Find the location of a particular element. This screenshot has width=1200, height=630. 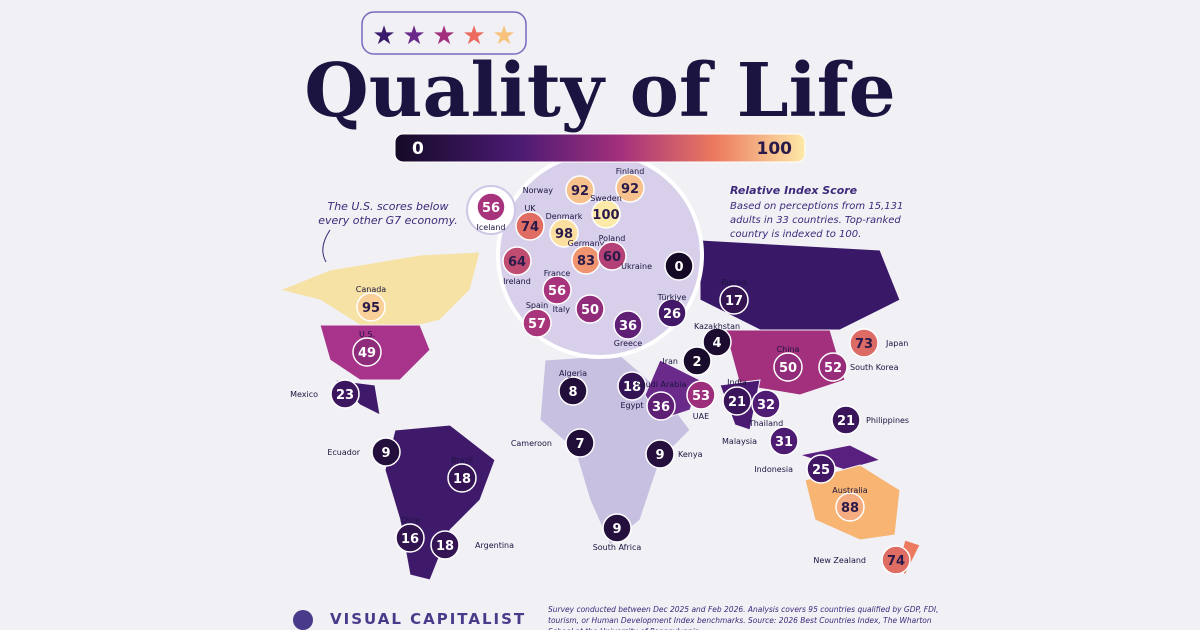

country-label: Argentina is located at coordinates (494, 545).